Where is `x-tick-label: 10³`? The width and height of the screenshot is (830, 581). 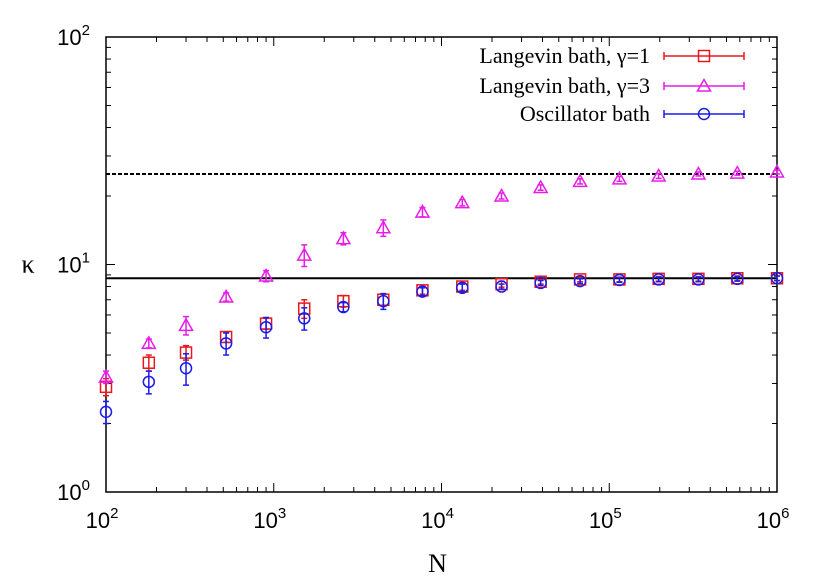
x-tick-label: 10³ is located at coordinates (269, 519).